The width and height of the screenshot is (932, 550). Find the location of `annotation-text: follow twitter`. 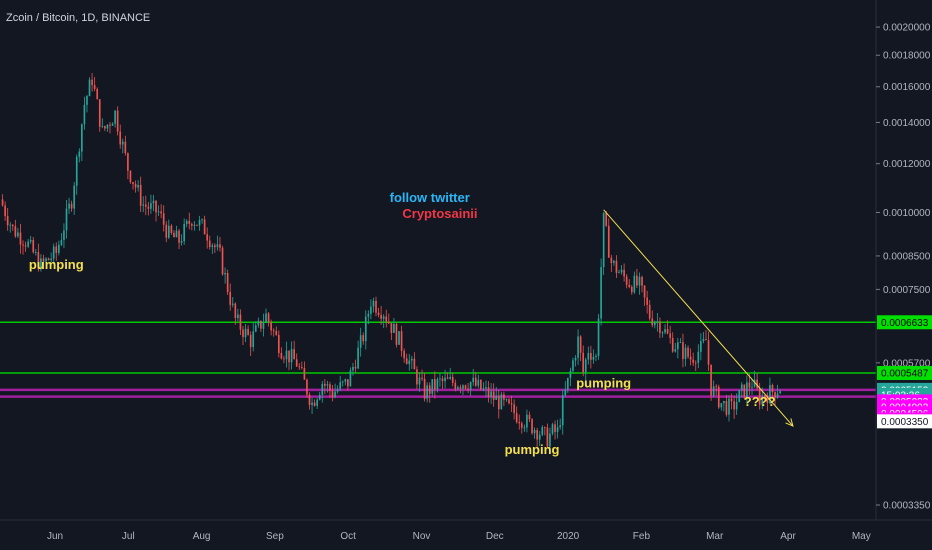

annotation-text: follow twitter is located at coordinates (430, 197).